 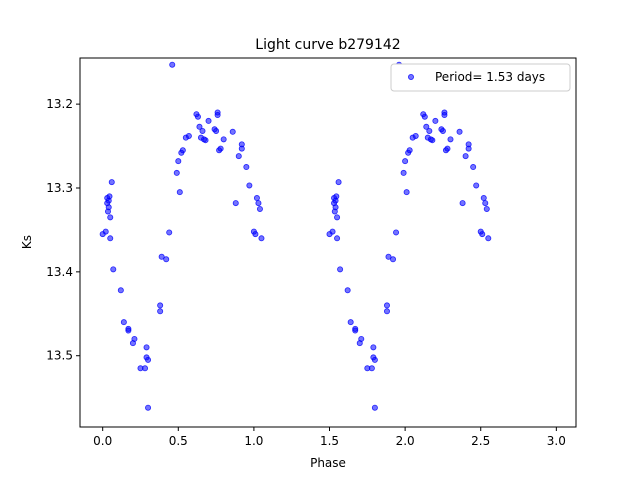 What do you see at coordinates (59, 272) in the screenshot?
I see `y-tick-label: 13.4` at bounding box center [59, 272].